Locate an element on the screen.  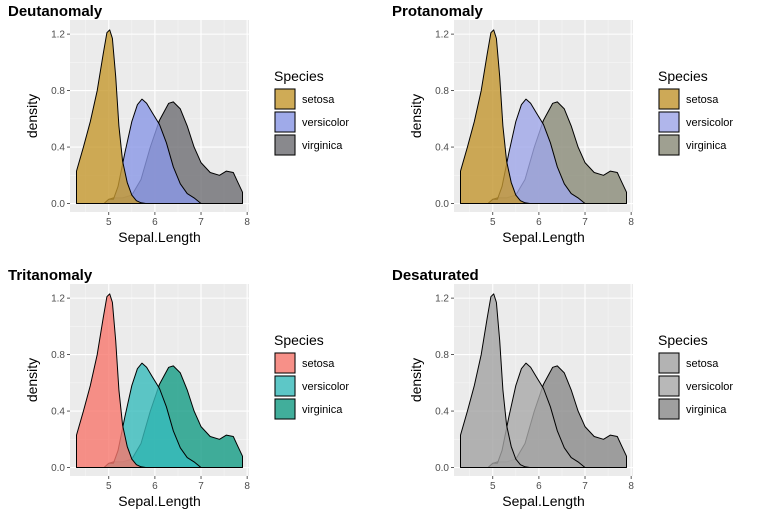
panel-title: Tritanomaly is located at coordinates (50, 275).